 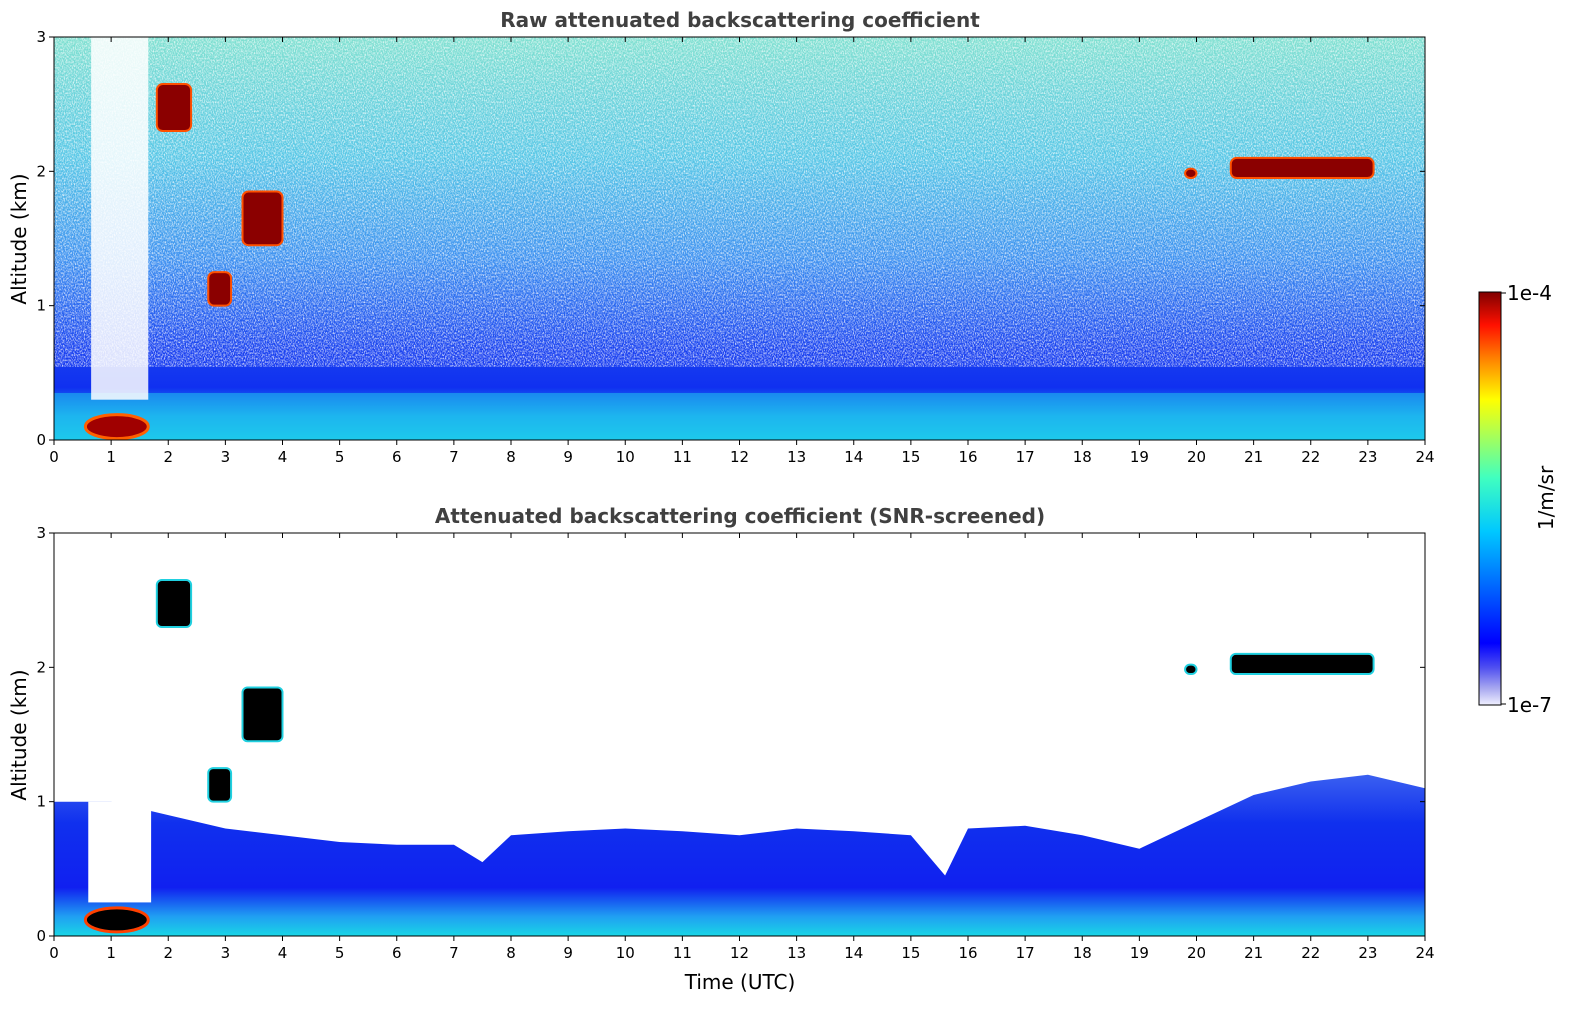 I want to click on bottom-signal-gap, so click(x=120, y=852).